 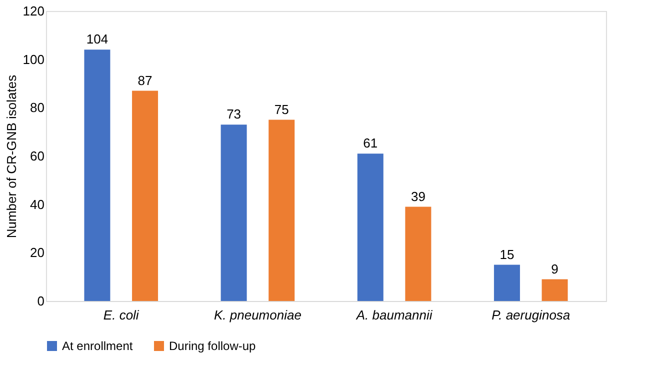 What do you see at coordinates (37, 252) in the screenshot?
I see `y-tick-label: 20` at bounding box center [37, 252].